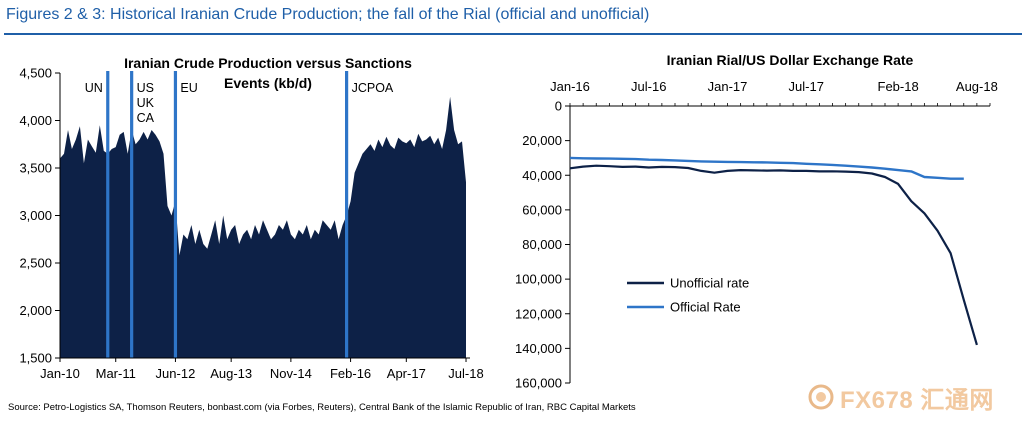 Image resolution: width=1026 pixels, height=433 pixels. I want to click on x-tick-label: Jan-17, so click(728, 86).